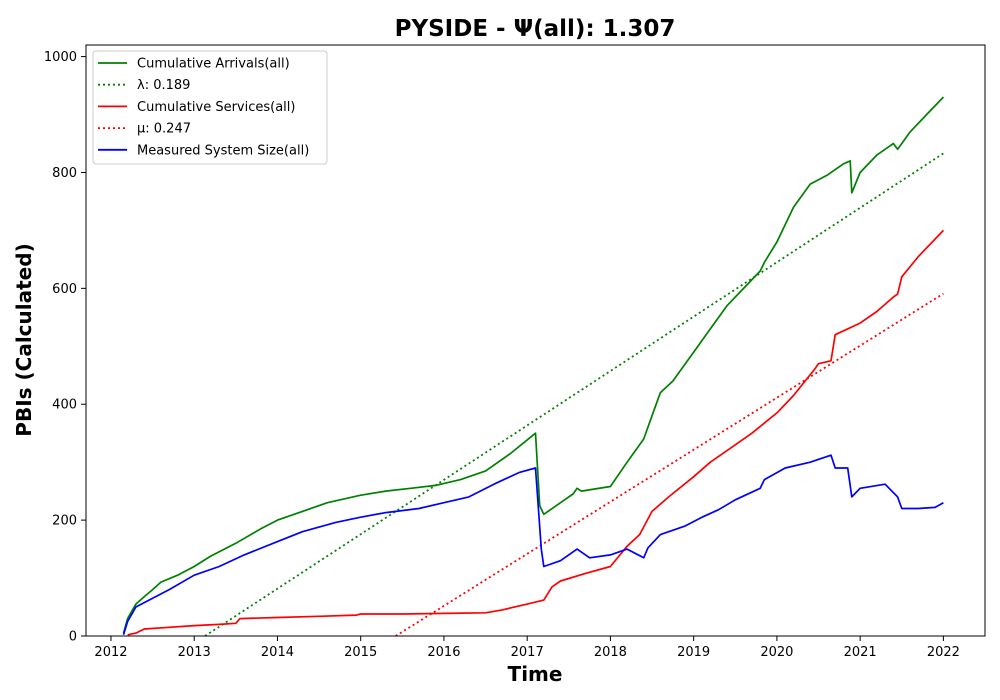  I want to click on x-tick-label: 2021, so click(860, 652).